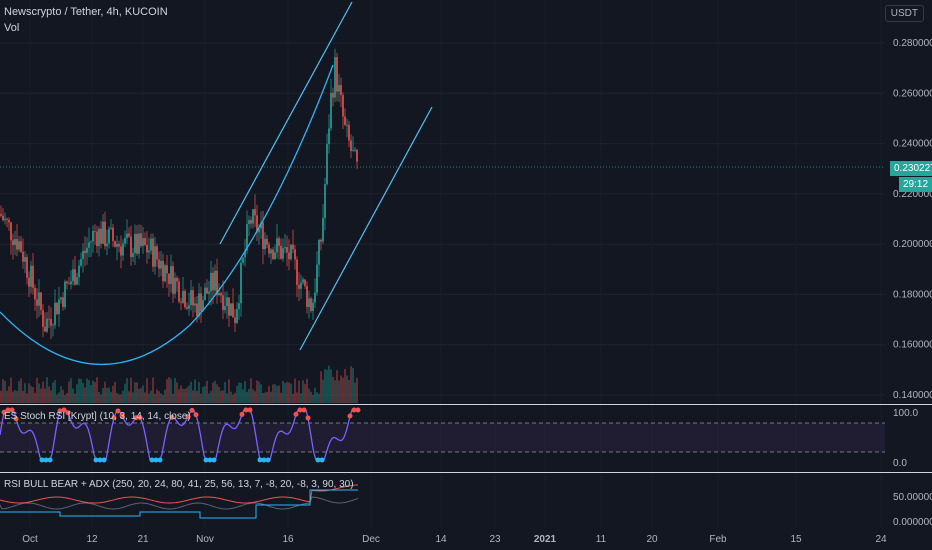  Describe the element at coordinates (12, 28) in the screenshot. I see `volume-label: Vol` at that location.